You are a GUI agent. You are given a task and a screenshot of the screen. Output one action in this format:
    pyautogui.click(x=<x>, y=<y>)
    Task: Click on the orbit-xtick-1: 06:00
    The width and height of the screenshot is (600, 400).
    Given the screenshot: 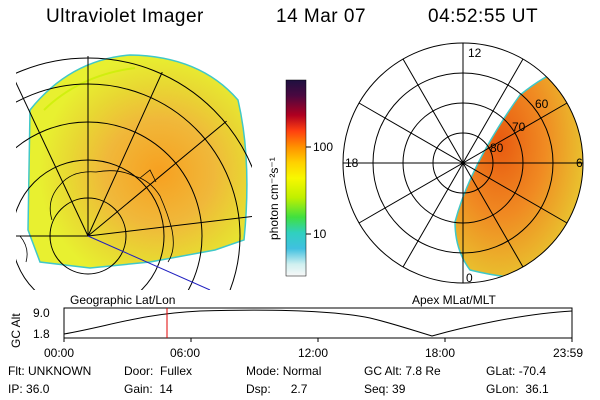 What is the action you would take?
    pyautogui.click(x=185, y=353)
    